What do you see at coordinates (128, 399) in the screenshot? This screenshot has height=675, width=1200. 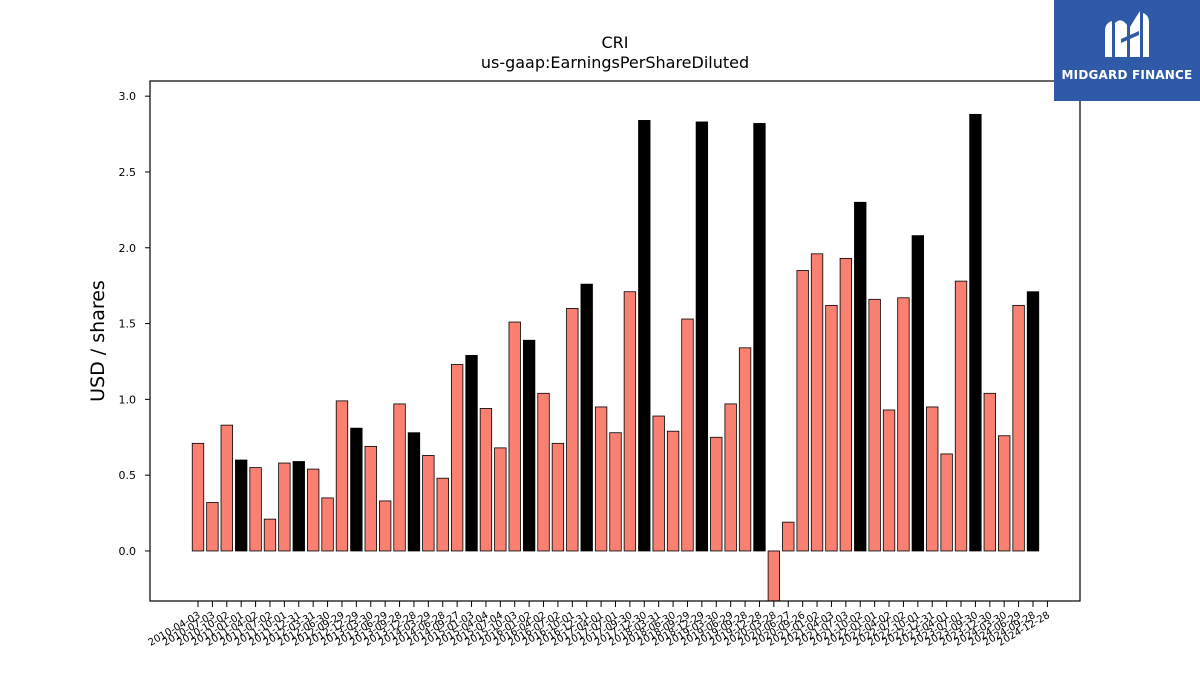 I see `y-tick-label: 1.0` at bounding box center [128, 399].